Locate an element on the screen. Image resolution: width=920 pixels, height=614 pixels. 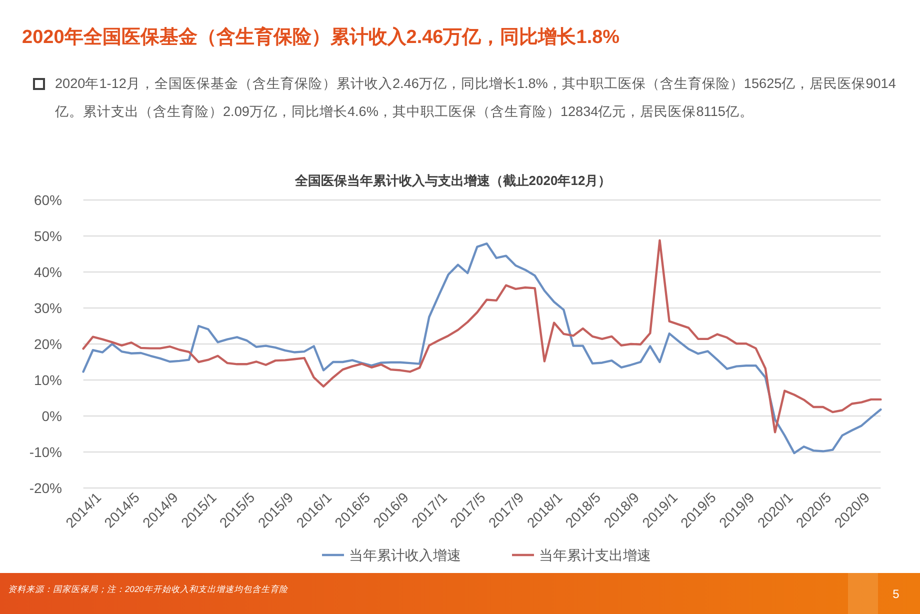
chart-subtitle: 全国医保当年累计收入与支出增速（截止2020年12月） is located at coordinates (453, 180).